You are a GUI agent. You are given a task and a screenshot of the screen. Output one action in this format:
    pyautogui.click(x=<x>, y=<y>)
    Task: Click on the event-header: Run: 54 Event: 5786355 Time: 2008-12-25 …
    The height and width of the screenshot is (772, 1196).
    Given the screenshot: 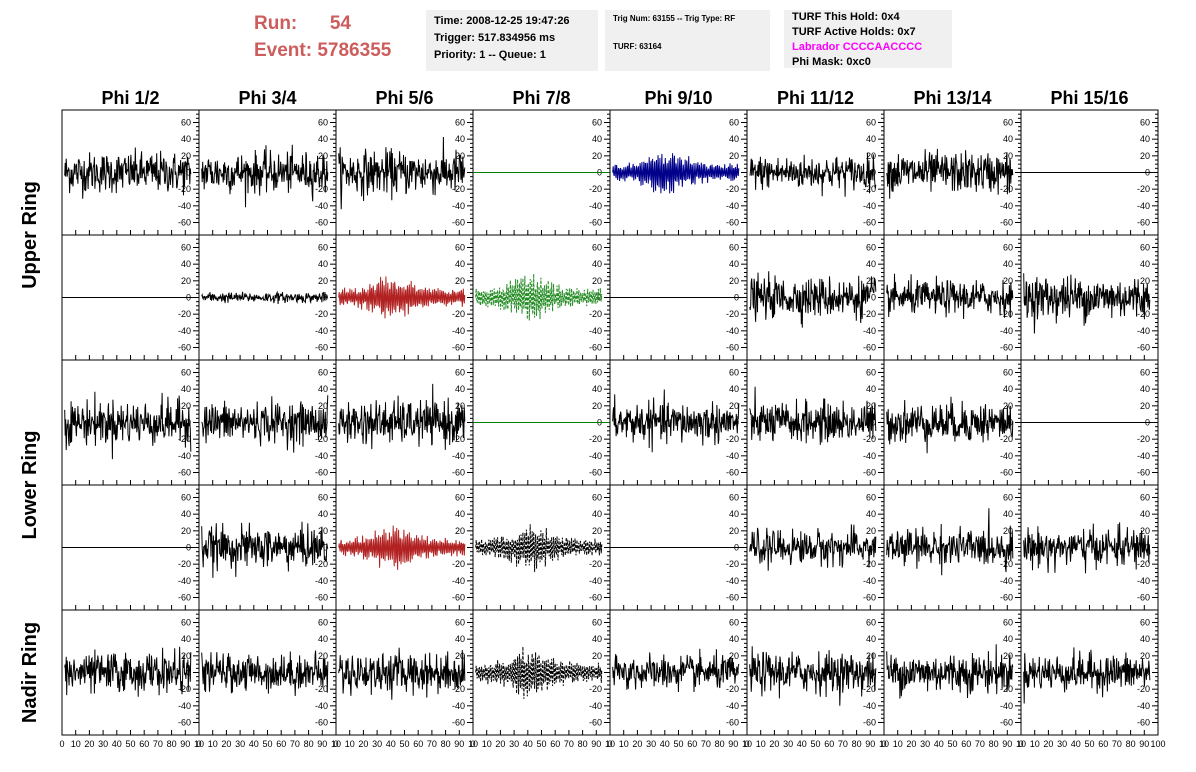 What is the action you would take?
    pyautogui.click(x=598, y=40)
    